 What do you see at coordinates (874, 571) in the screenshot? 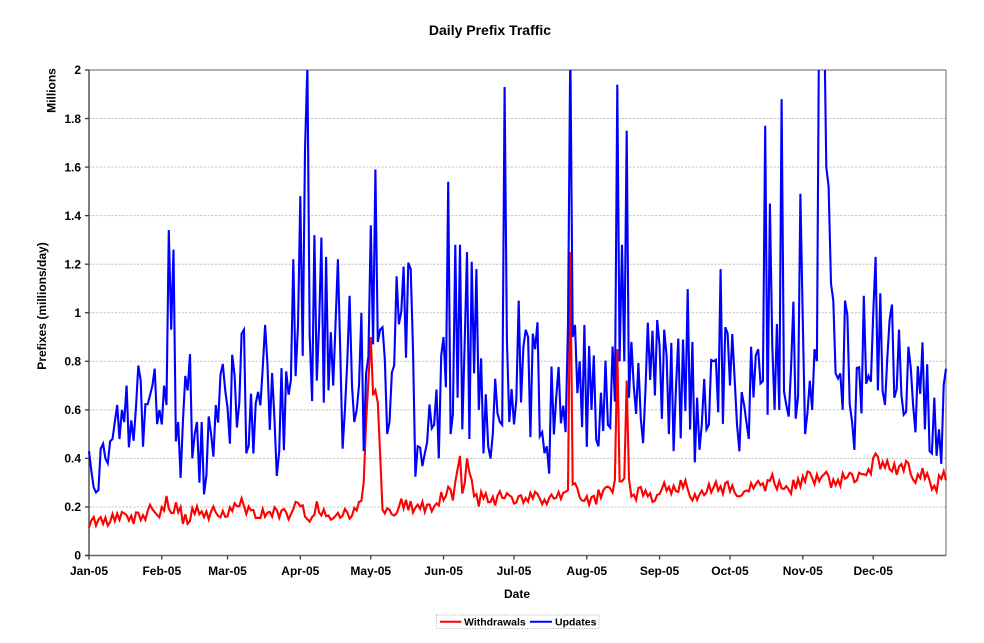
I see `svg-text: Dec-05` at bounding box center [874, 571].